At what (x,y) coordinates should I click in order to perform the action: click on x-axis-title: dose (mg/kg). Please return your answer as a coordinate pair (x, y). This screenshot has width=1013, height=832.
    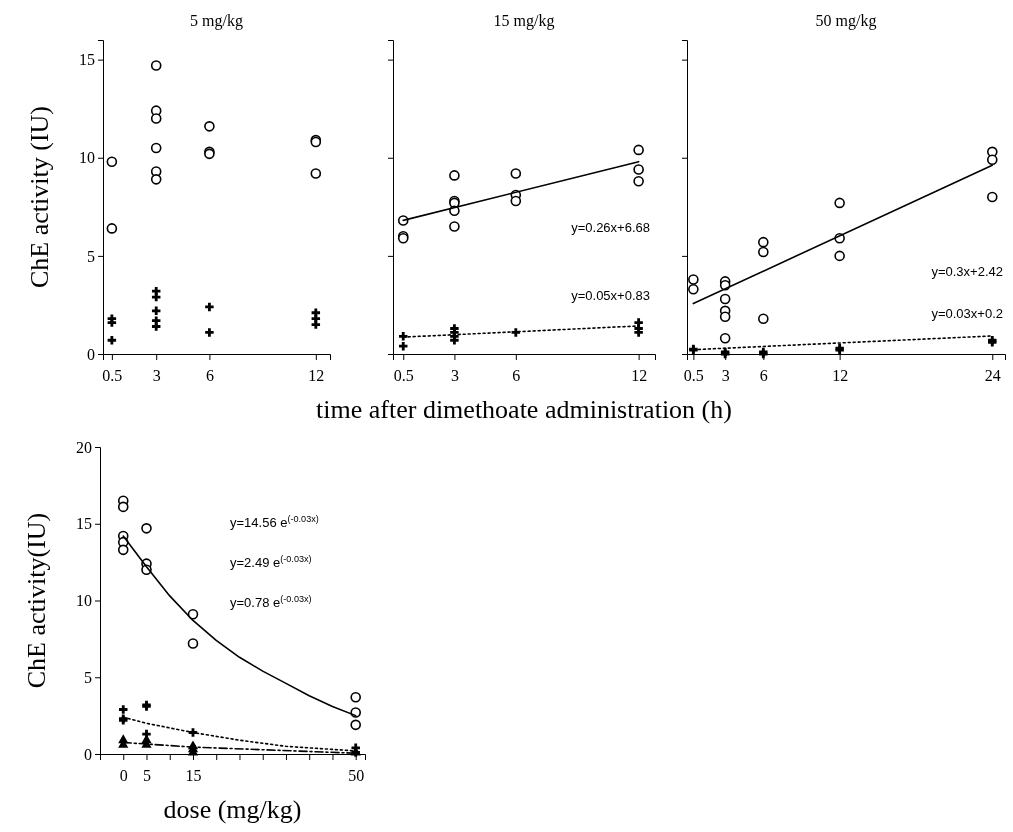
    Looking at the image, I should click on (232, 809).